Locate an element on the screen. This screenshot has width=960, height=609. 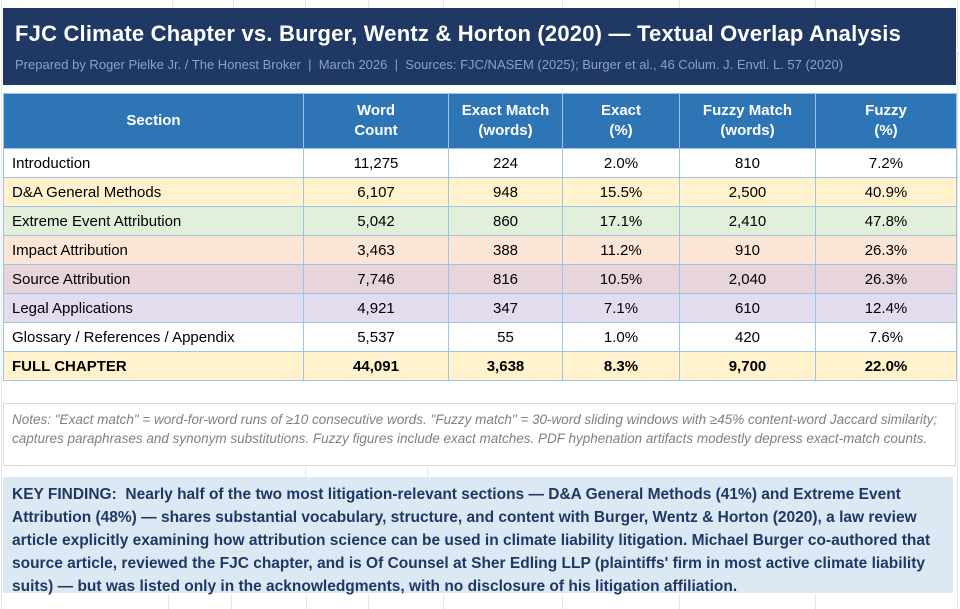
exact-match-words-cell: 347 is located at coordinates (505, 308).